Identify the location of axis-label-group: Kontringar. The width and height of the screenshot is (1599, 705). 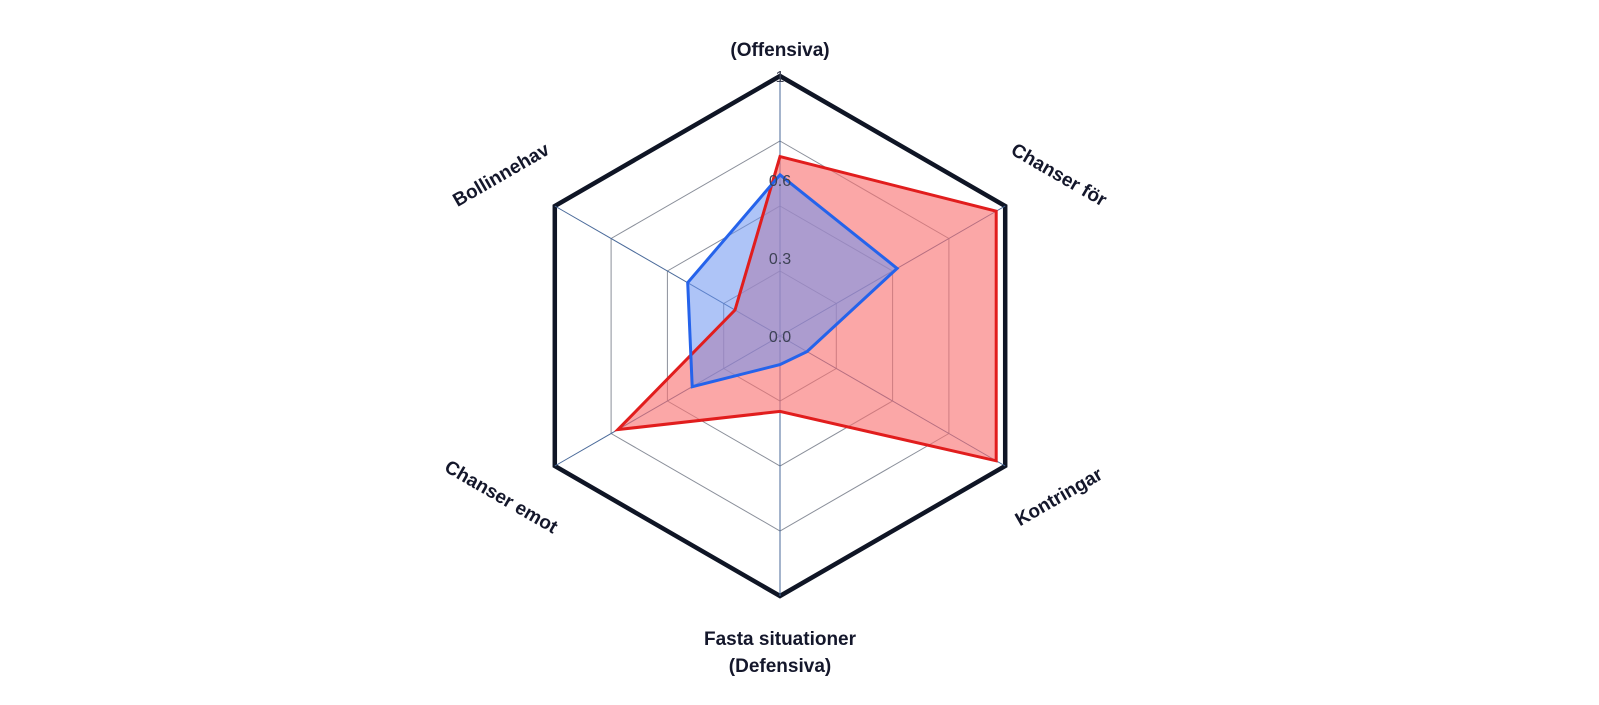
(1059, 497).